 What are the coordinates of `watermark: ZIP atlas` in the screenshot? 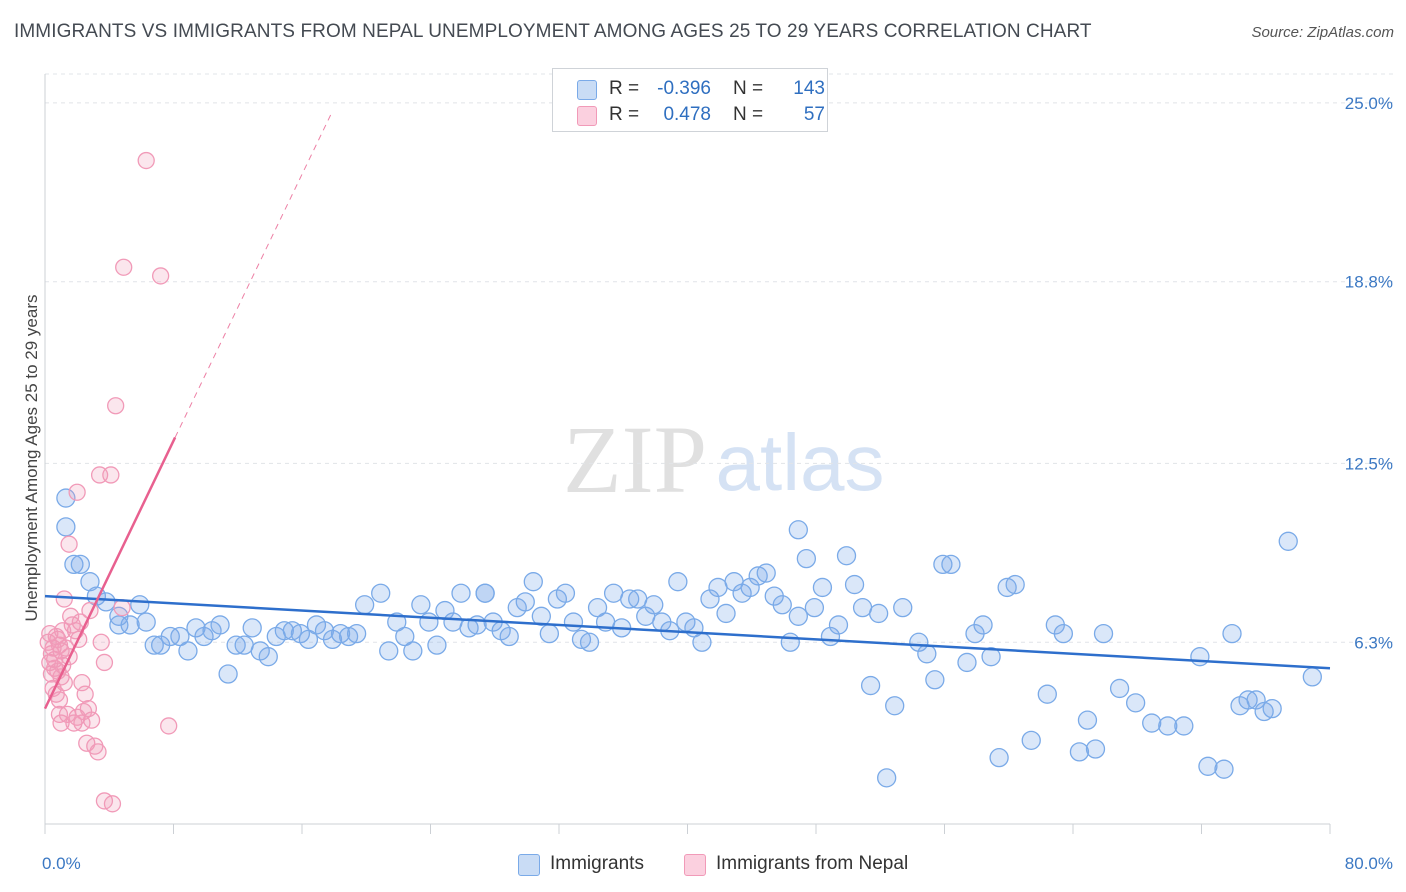 It's located at (723, 459).